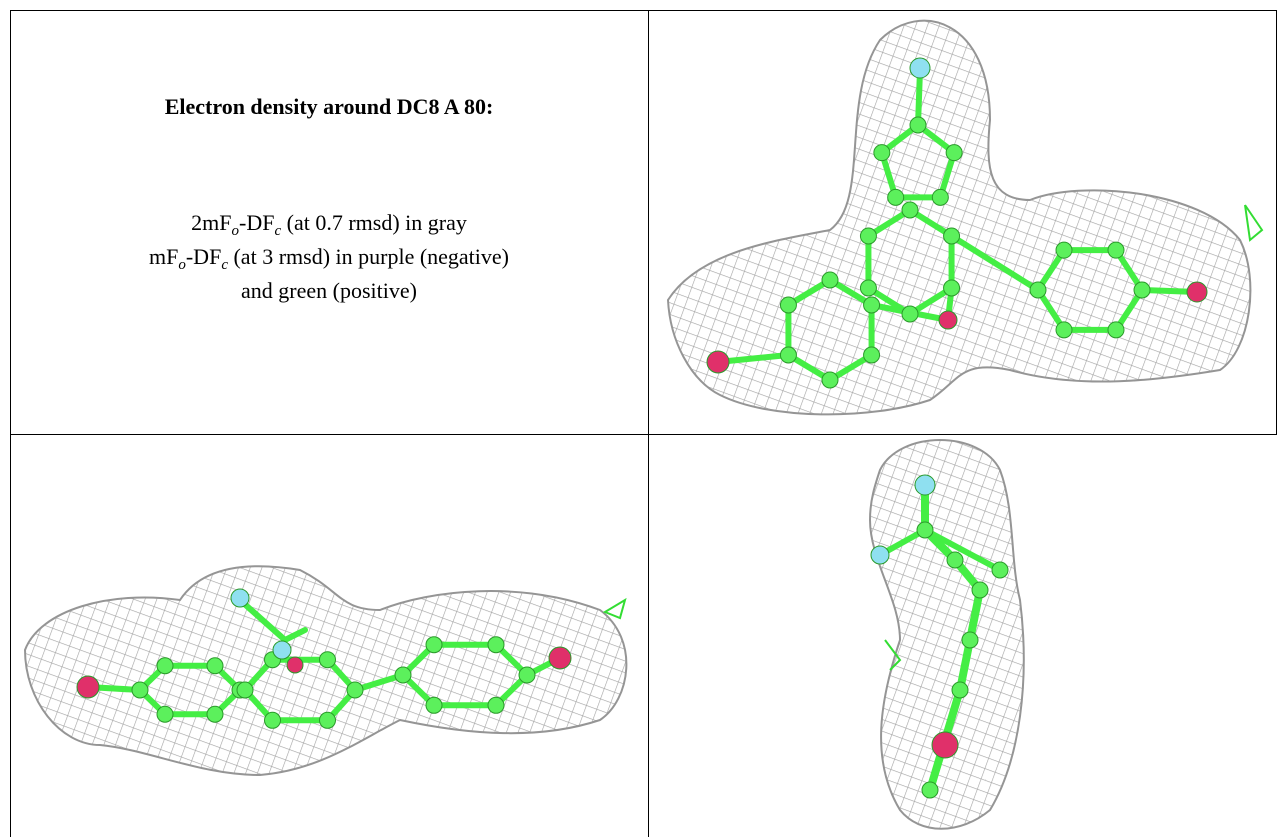 The image size is (1277, 837). Describe the element at coordinates (329, 106) in the screenshot. I see `title: Electron density around DC8 A 80:` at that location.